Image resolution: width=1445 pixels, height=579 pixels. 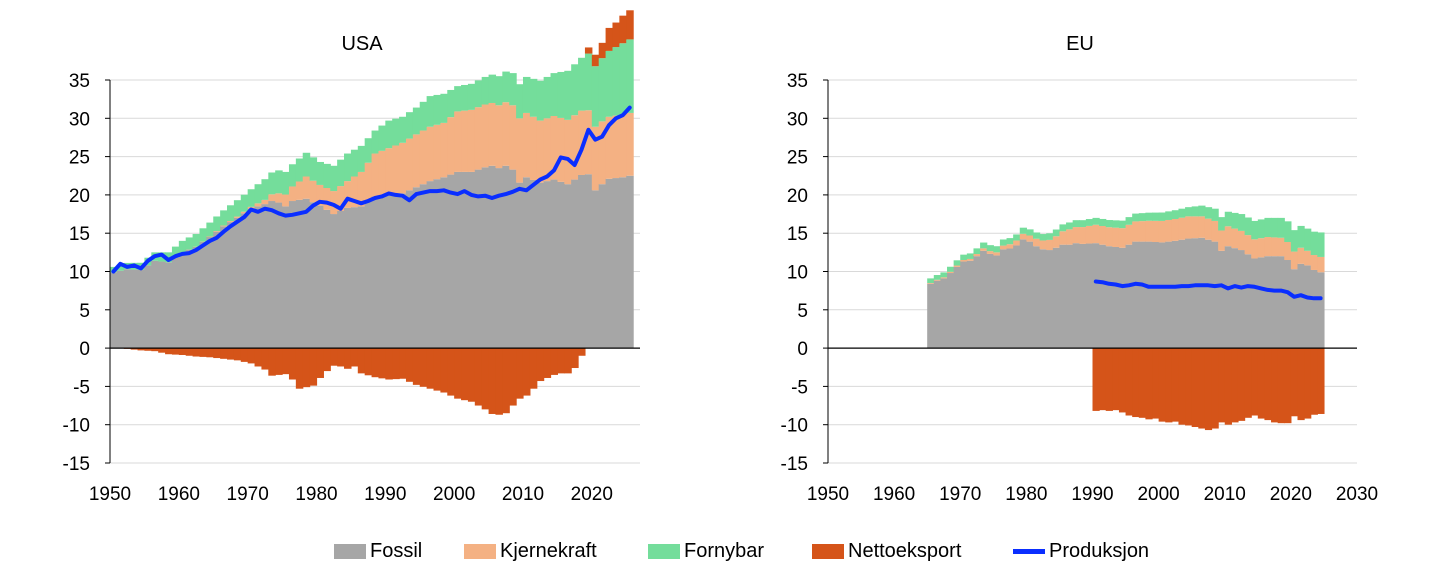 I want to click on y-tick-label: 35, so click(x=79, y=81).